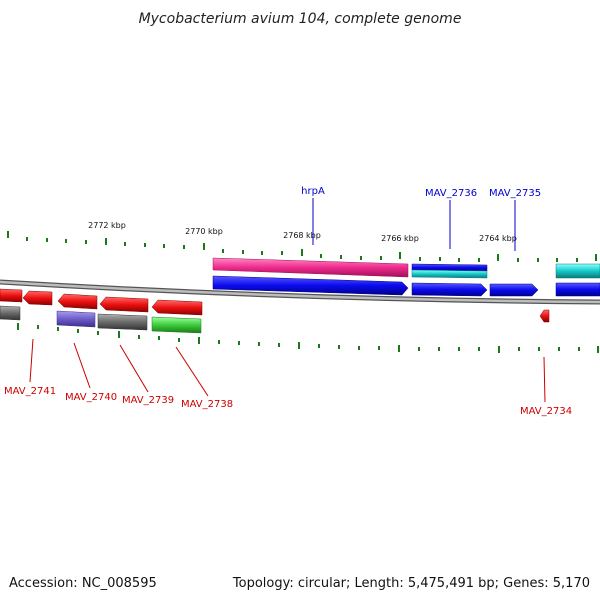 The width and height of the screenshot is (600, 600). I want to click on gene-MAV_2734-arrow, so click(544, 316).